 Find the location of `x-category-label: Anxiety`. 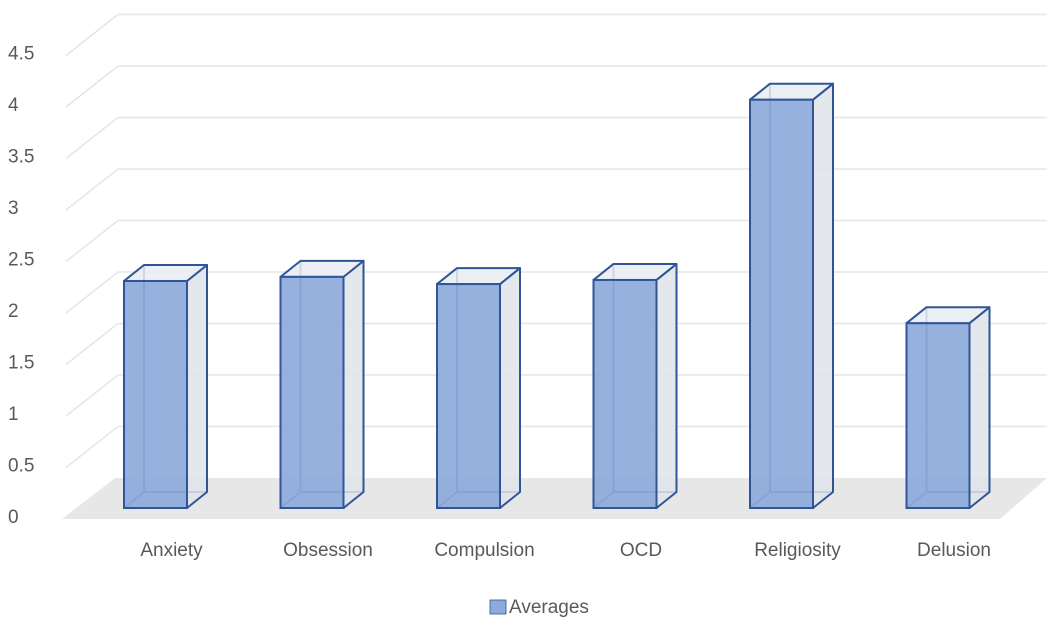

x-category-label: Anxiety is located at coordinates (171, 550).